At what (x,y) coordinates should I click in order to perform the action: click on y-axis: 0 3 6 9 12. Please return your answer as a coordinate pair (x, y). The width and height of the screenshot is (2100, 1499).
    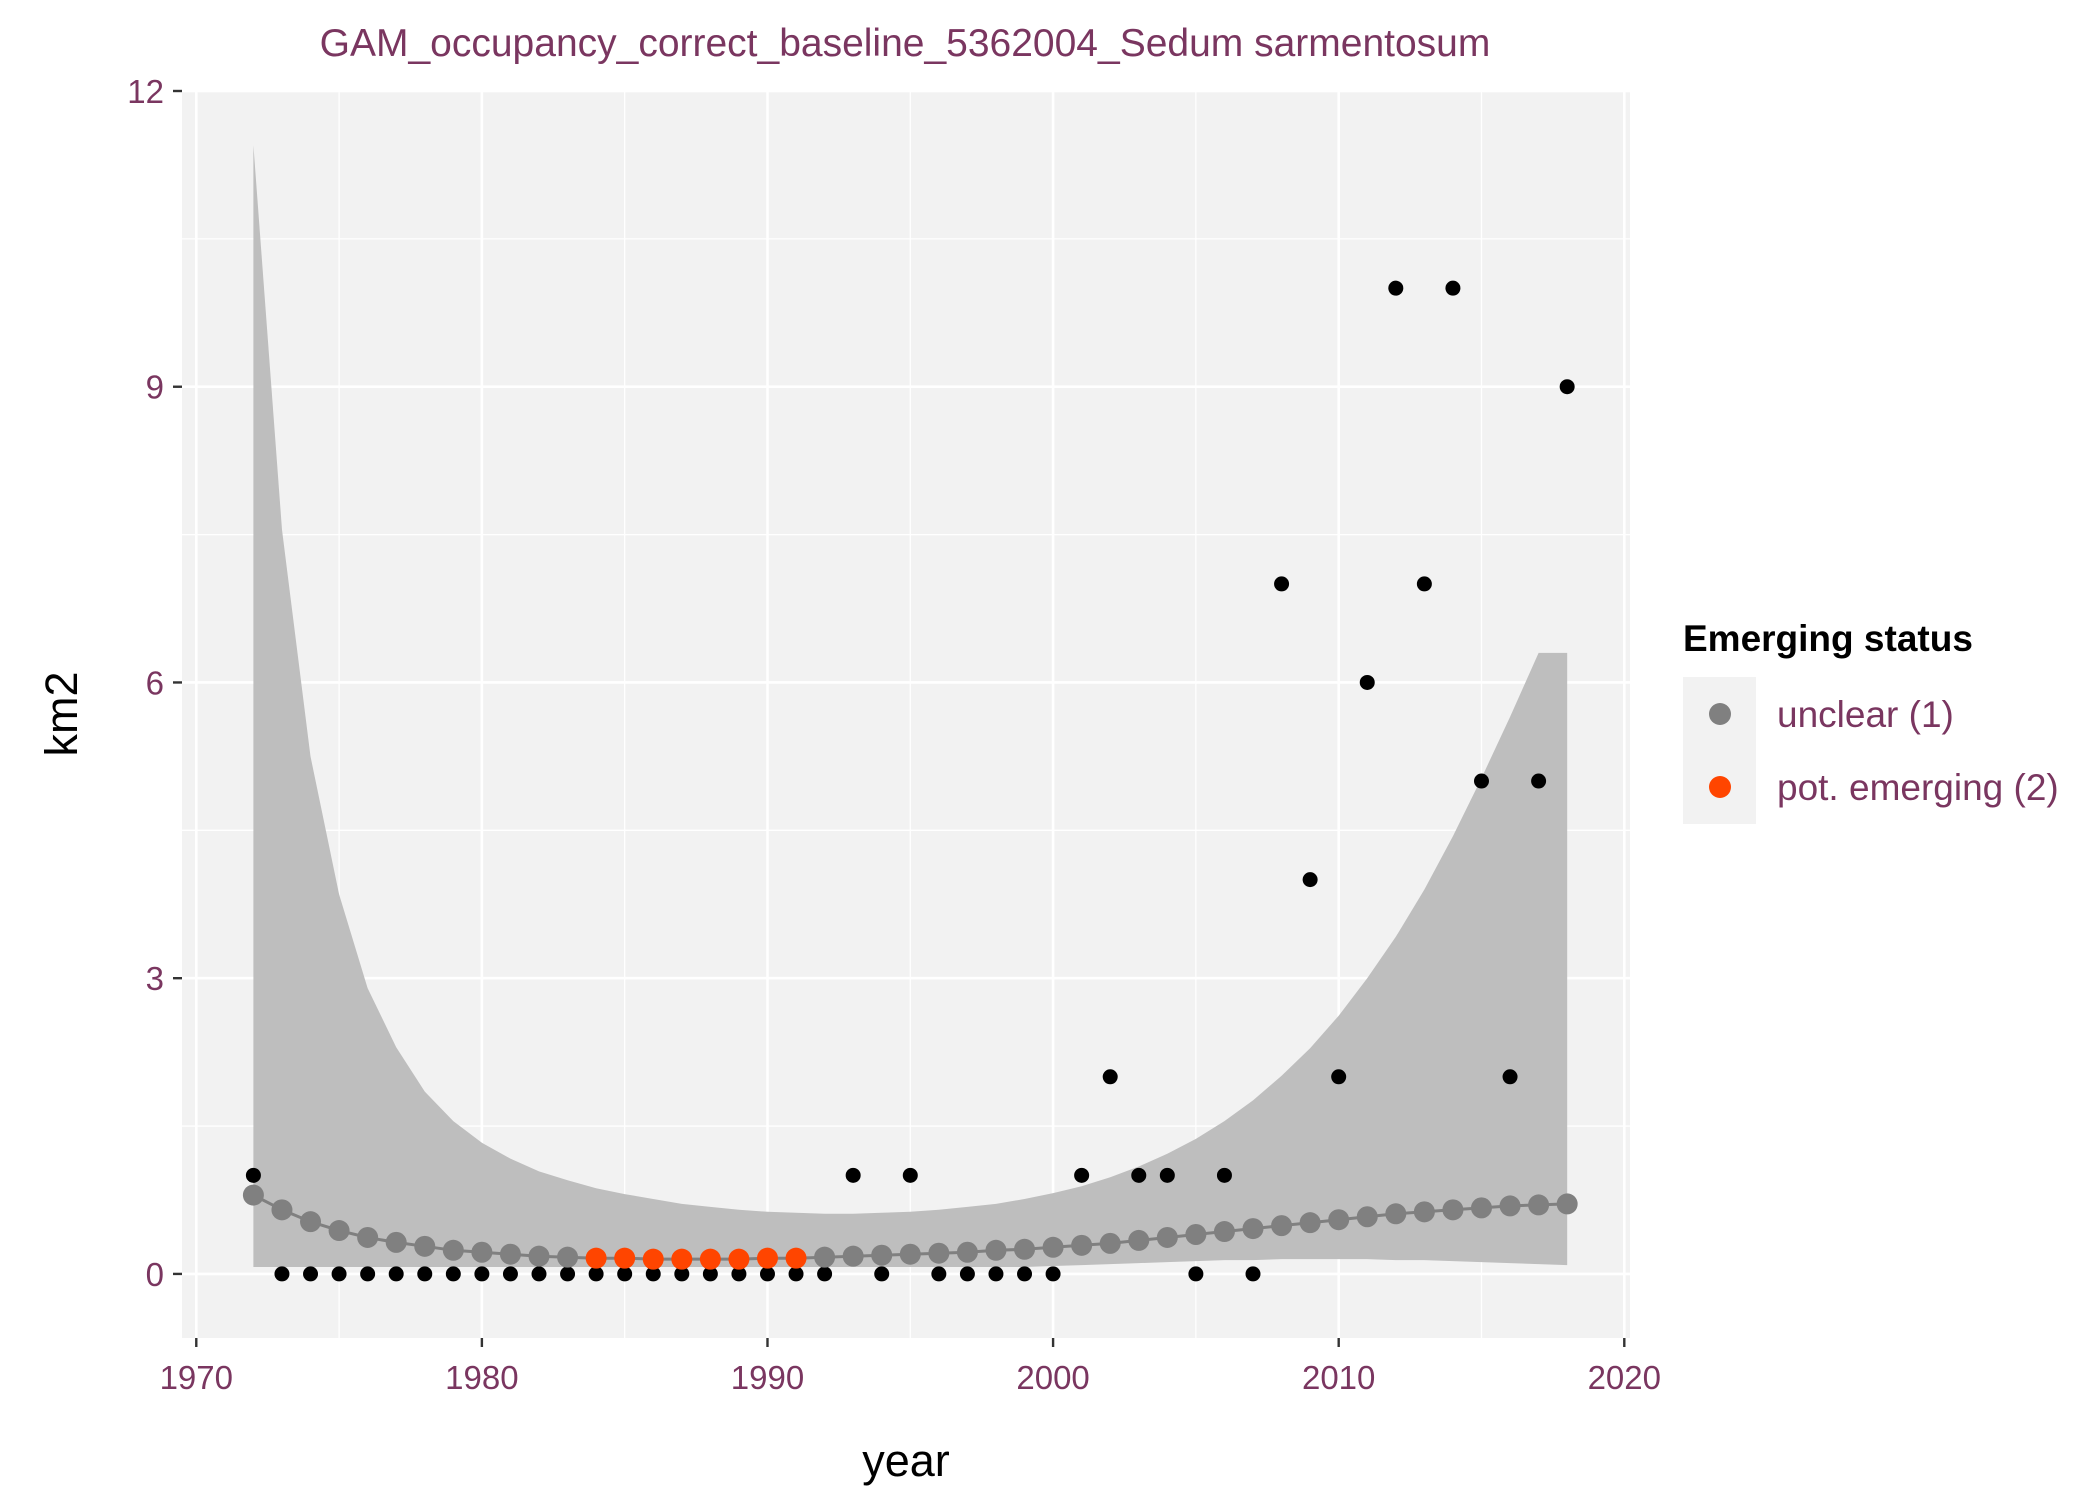
    Looking at the image, I should click on (154, 683).